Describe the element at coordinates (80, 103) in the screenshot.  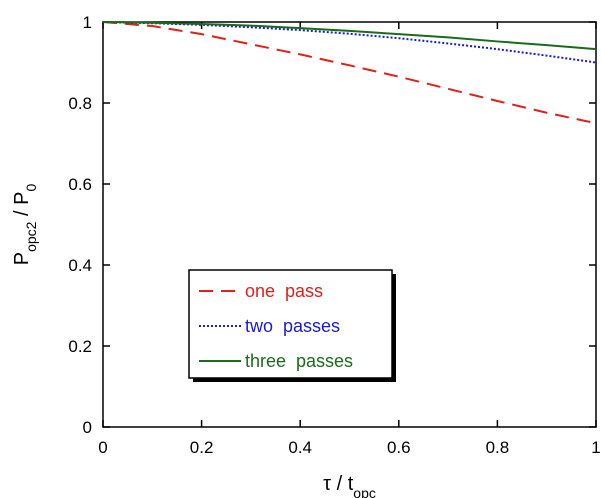
I see `y-tick-label: 0.8` at that location.